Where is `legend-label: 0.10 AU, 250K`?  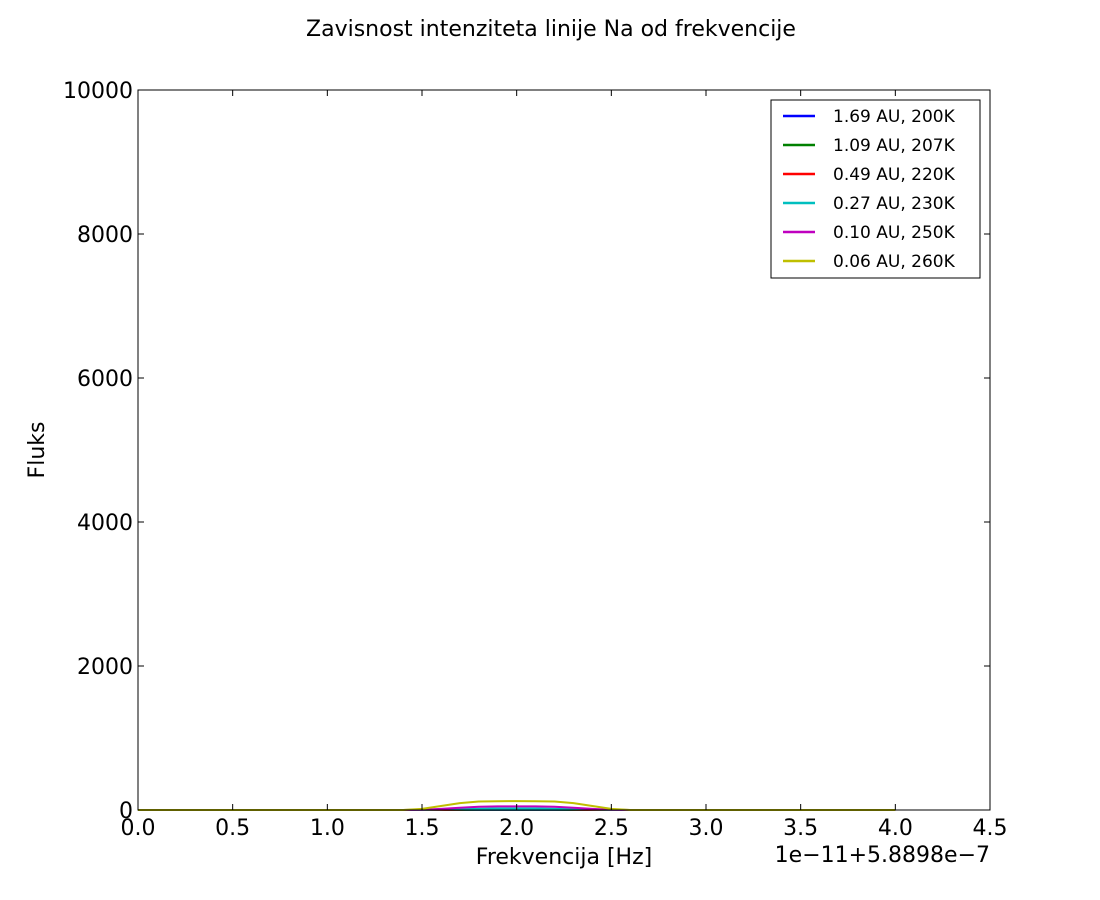 legend-label: 0.10 AU, 250K is located at coordinates (894, 233).